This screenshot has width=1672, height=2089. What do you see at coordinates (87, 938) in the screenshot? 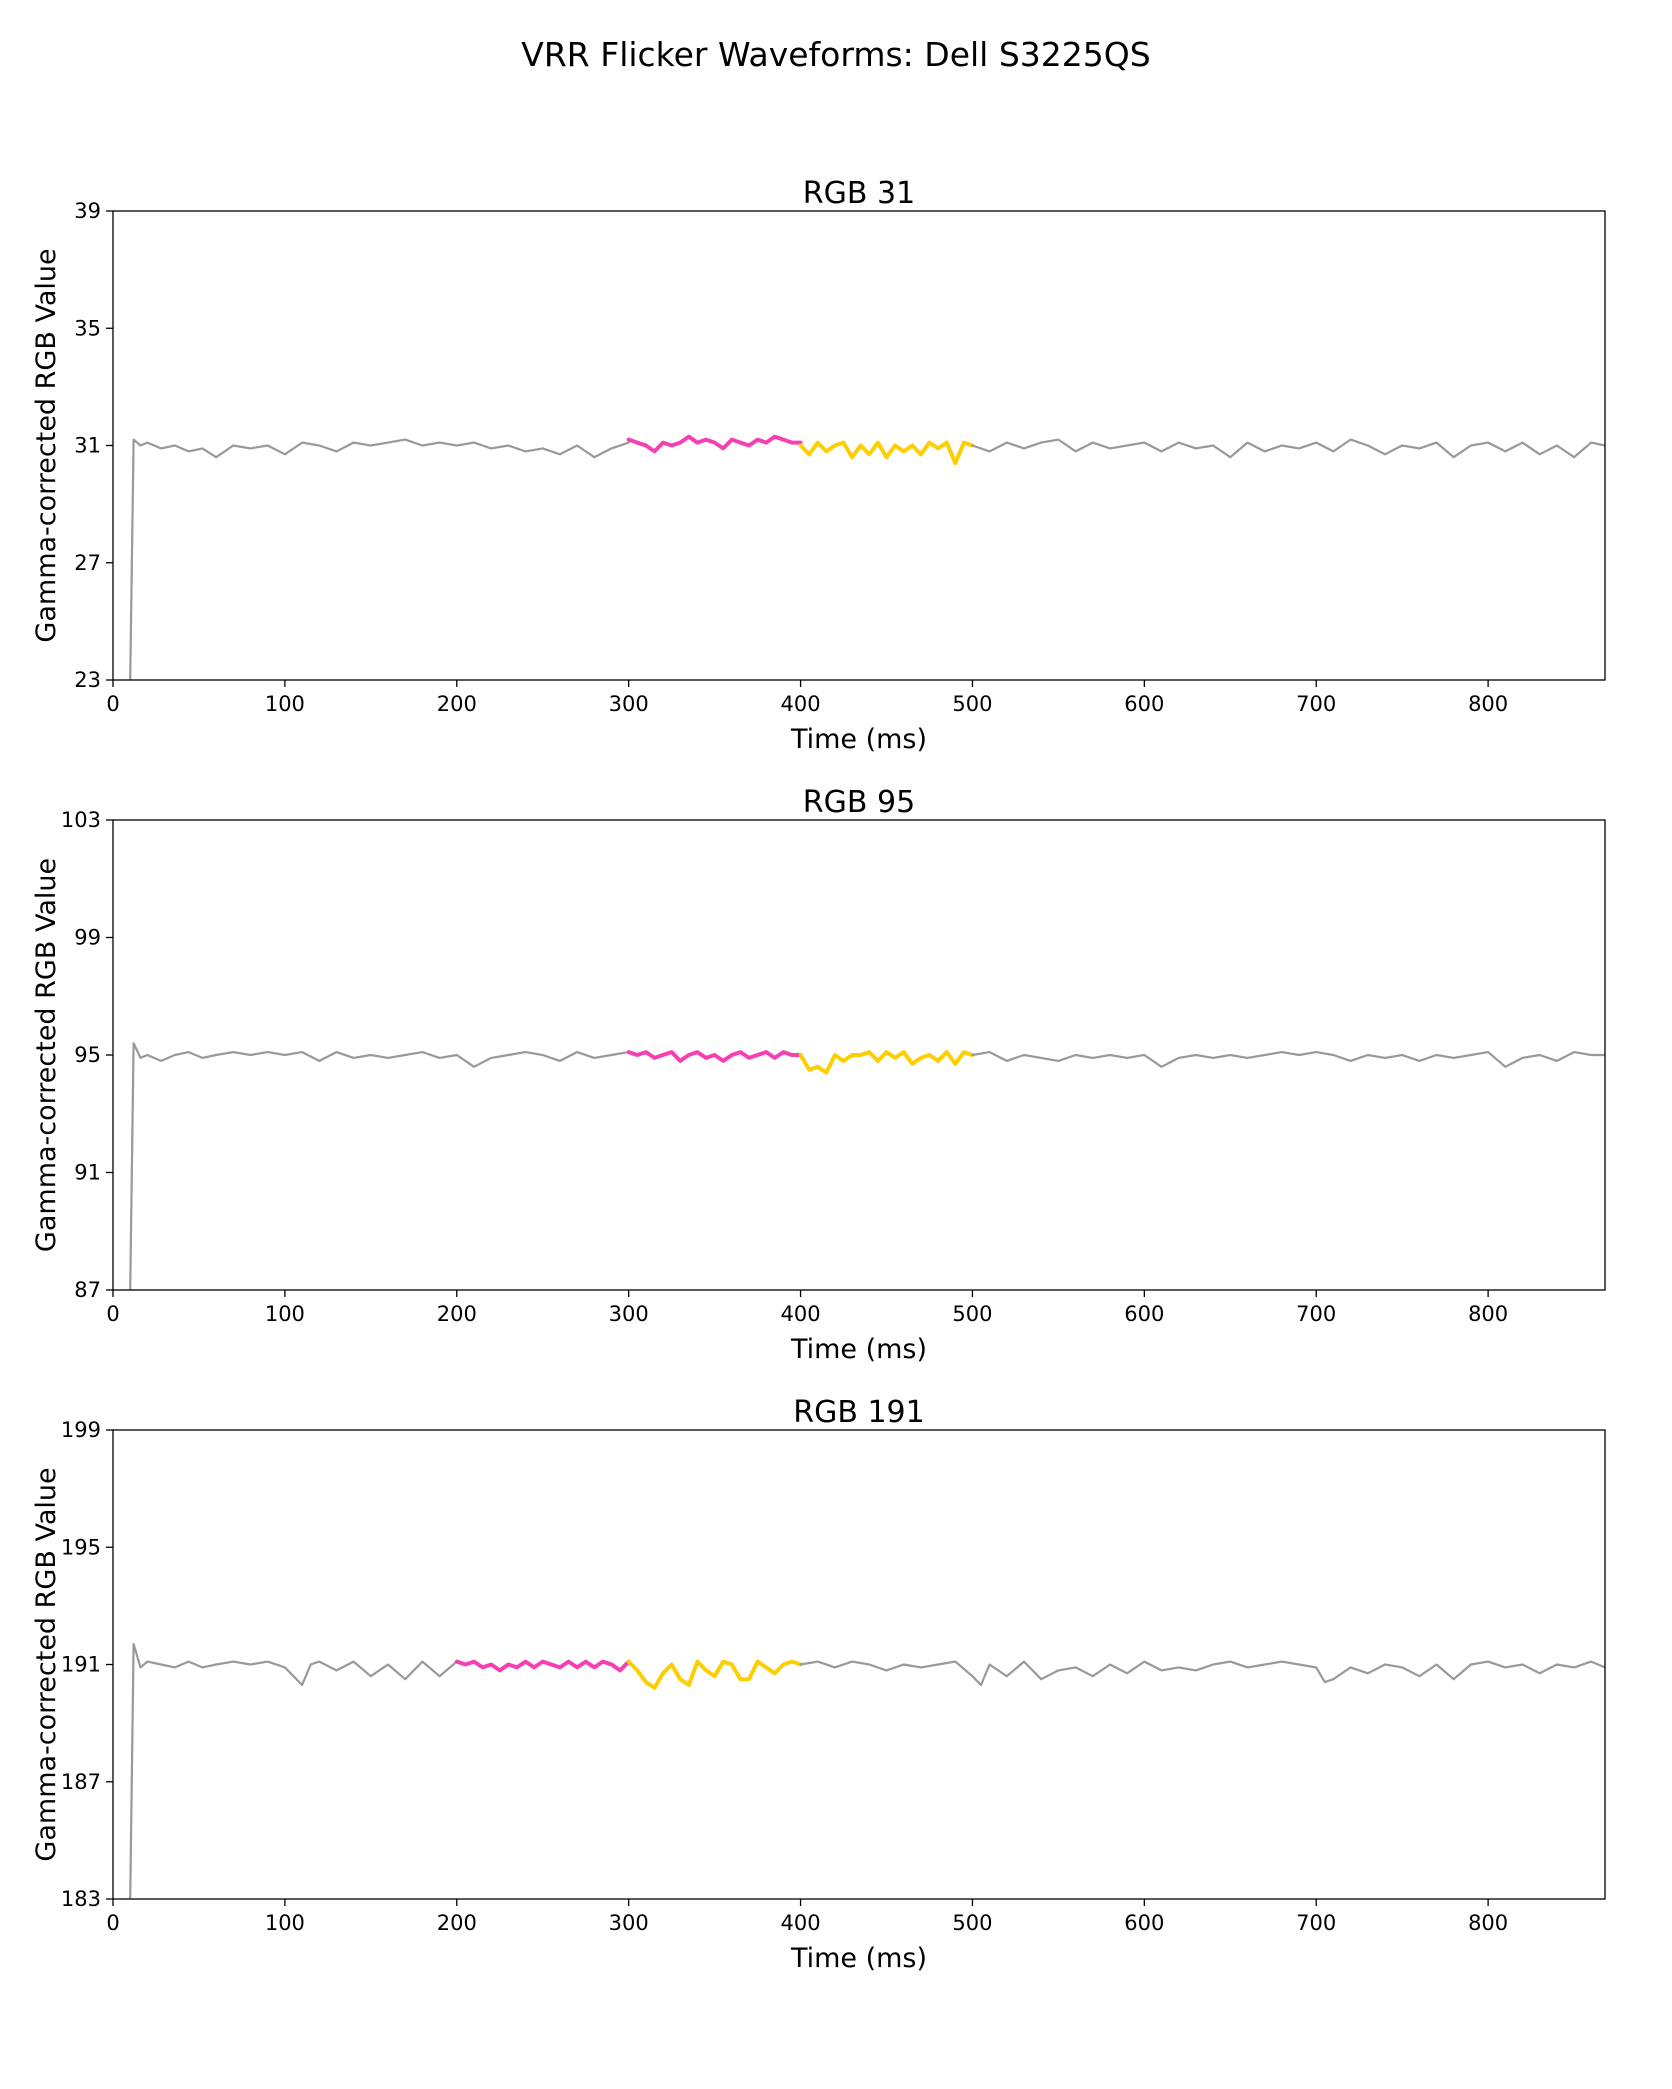
I see `y-tick-label: 99` at bounding box center [87, 938].